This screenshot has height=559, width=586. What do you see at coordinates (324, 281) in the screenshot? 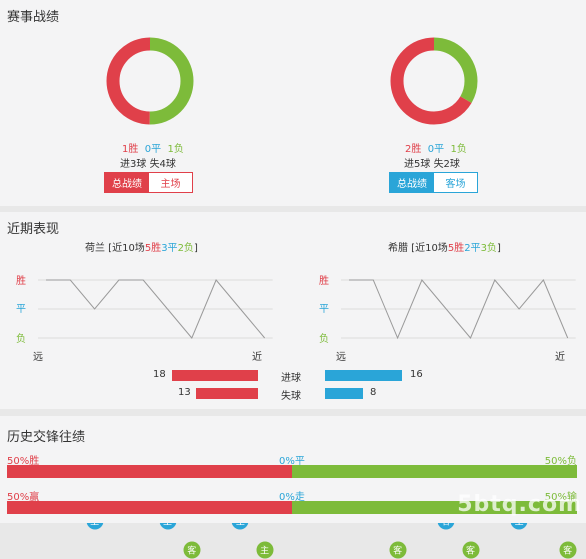
I see `right-row-label-win: 胜` at bounding box center [324, 281].